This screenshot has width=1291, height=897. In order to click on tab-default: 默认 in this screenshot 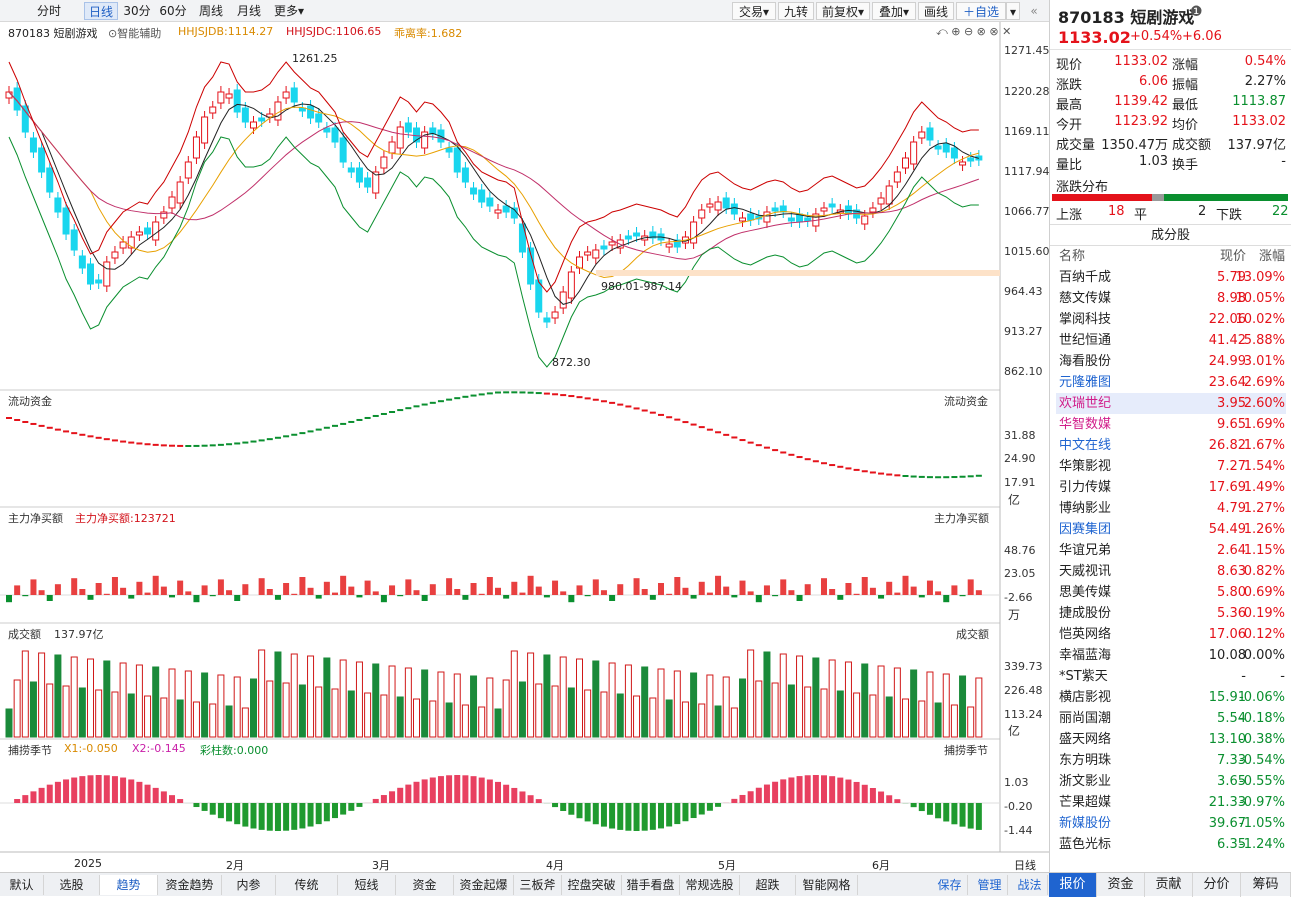, I will do `click(22, 885)`.